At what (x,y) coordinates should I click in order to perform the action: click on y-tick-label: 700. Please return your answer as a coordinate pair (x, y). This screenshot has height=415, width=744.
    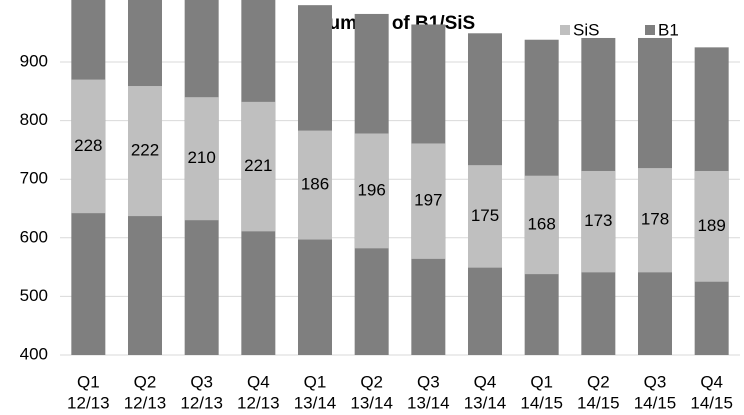
    Looking at the image, I should click on (34, 178).